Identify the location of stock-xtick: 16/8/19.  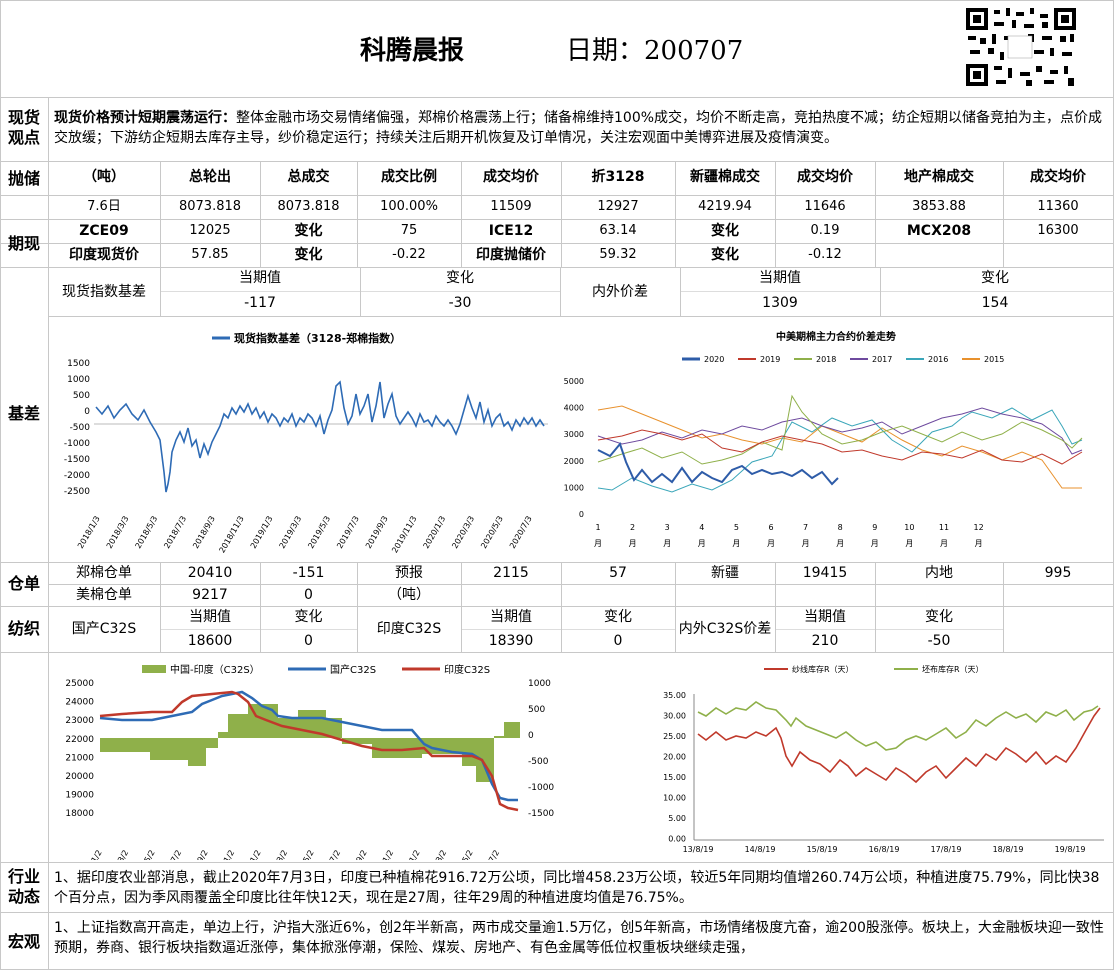
(884, 849).